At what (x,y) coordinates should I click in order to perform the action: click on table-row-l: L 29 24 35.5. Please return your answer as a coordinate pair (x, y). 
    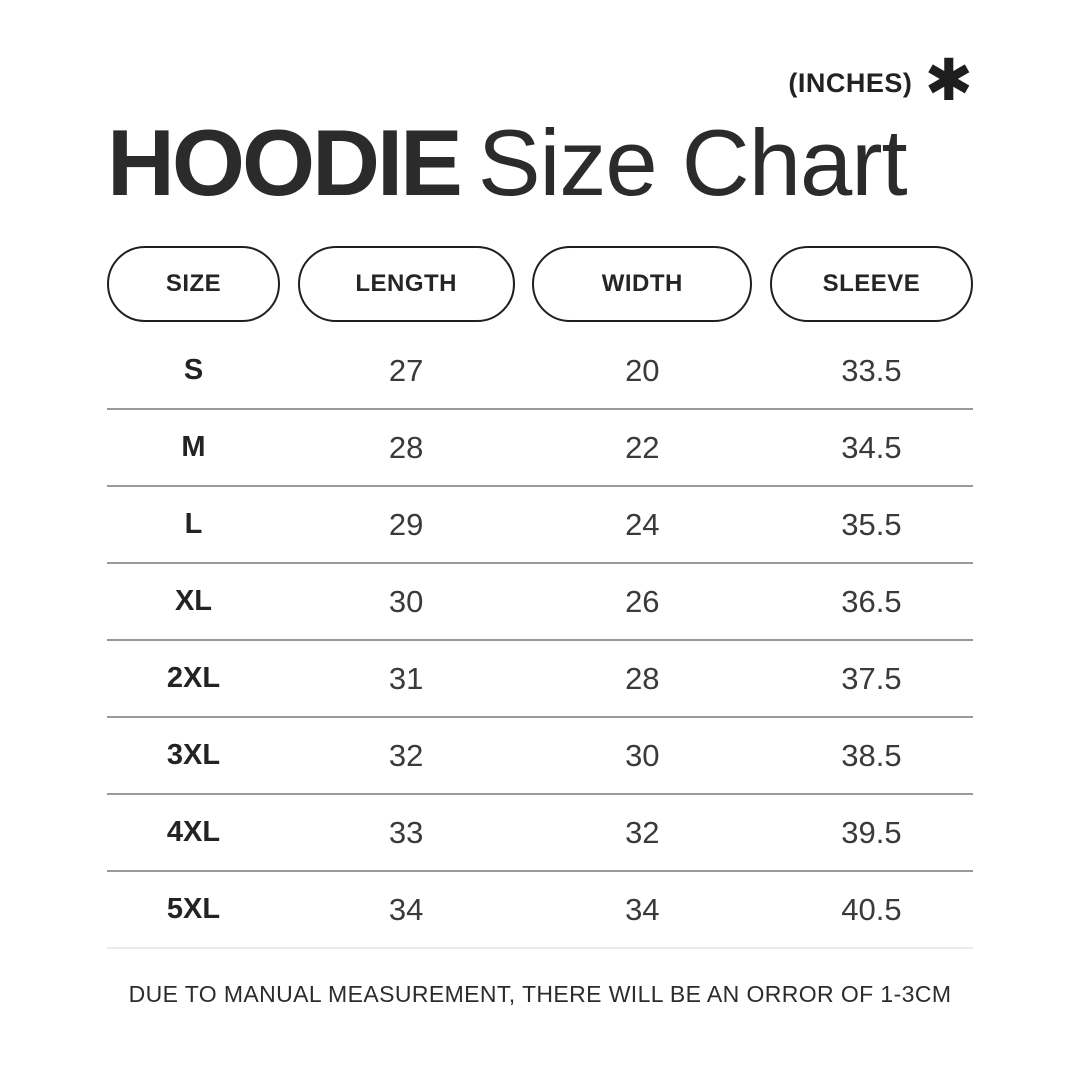
    Looking at the image, I should click on (540, 525).